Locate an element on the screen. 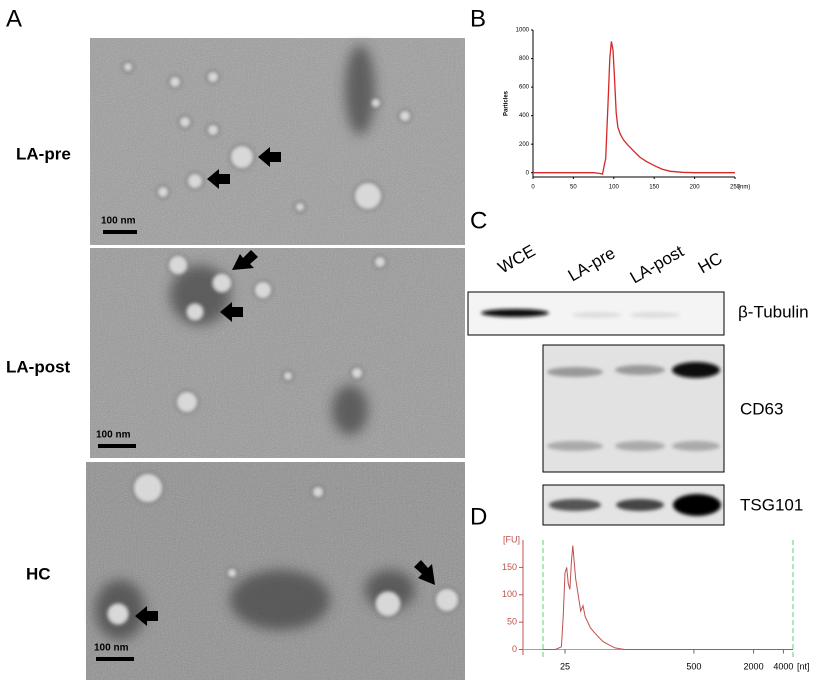 The image size is (824, 688). y-tick-label: 1000 is located at coordinates (523, 31).